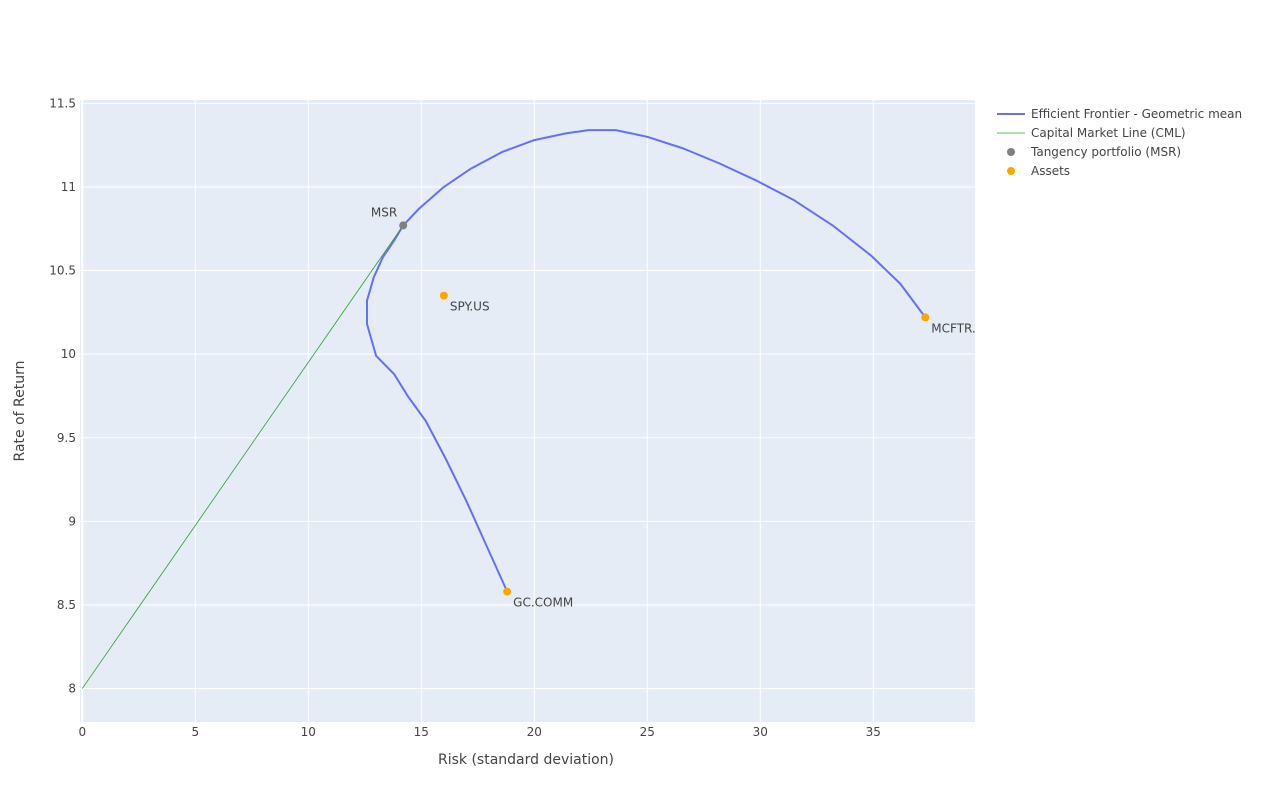  Describe the element at coordinates (403, 225) in the screenshot. I see `tangency-point` at that location.